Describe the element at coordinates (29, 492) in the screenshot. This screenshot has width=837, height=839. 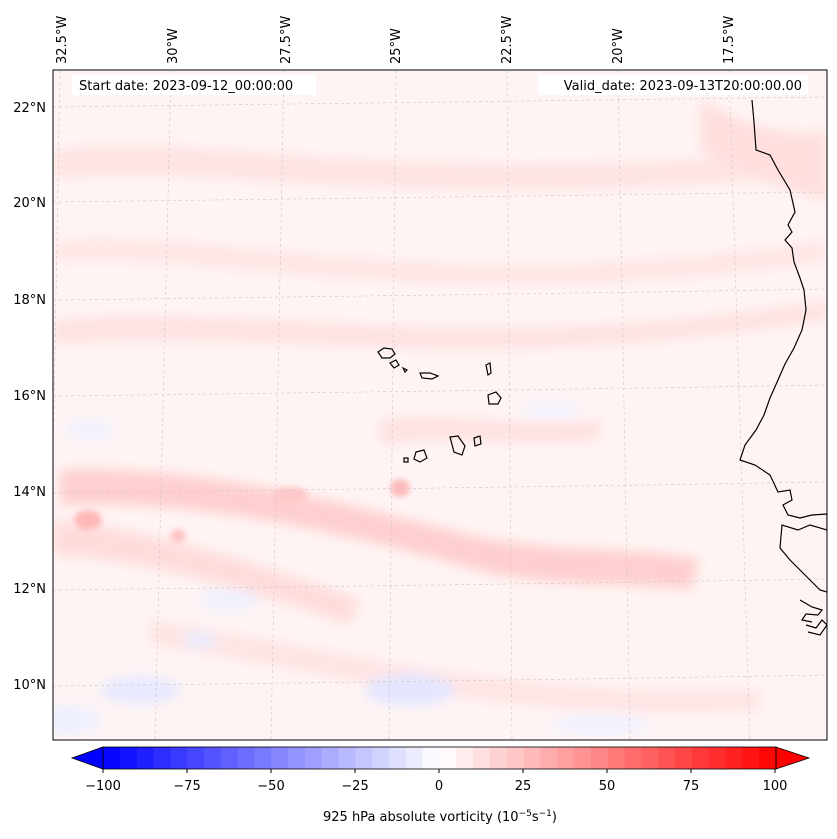
I see `lat-label: 14°N` at that location.